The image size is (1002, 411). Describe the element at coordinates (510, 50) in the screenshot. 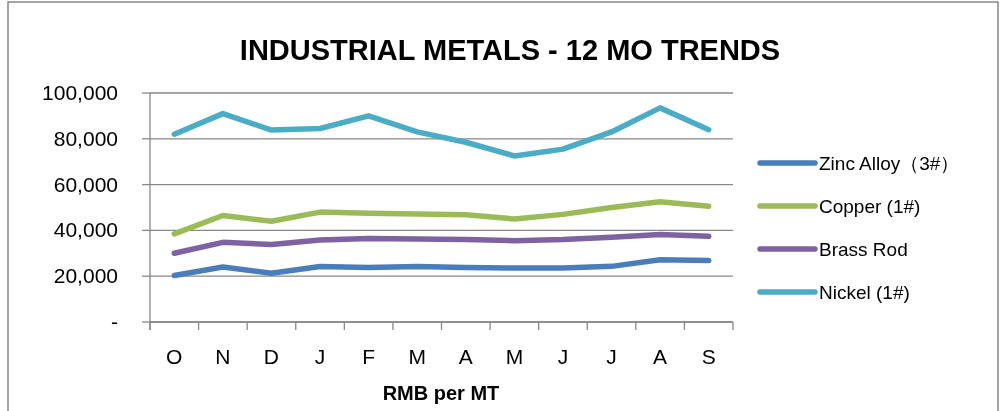

I see `chart-title: INDUSTRIAL METALS - 12 MO TRENDS` at that location.